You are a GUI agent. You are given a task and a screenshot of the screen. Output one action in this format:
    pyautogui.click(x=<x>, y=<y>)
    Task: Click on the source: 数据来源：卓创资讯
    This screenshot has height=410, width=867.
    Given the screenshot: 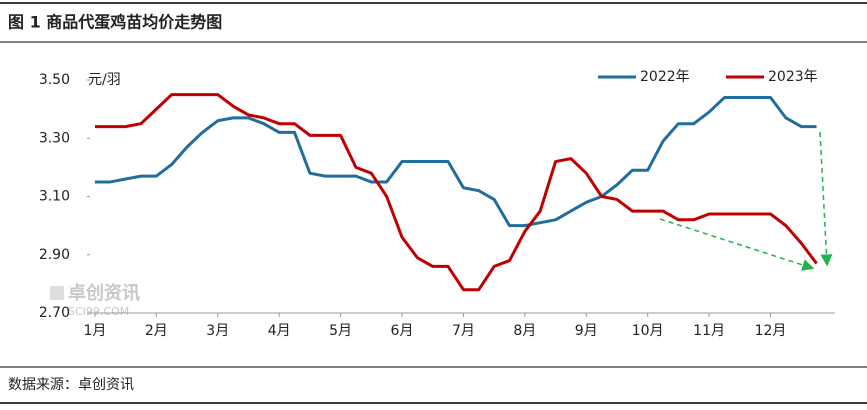 What is the action you would take?
    pyautogui.click(x=71, y=385)
    